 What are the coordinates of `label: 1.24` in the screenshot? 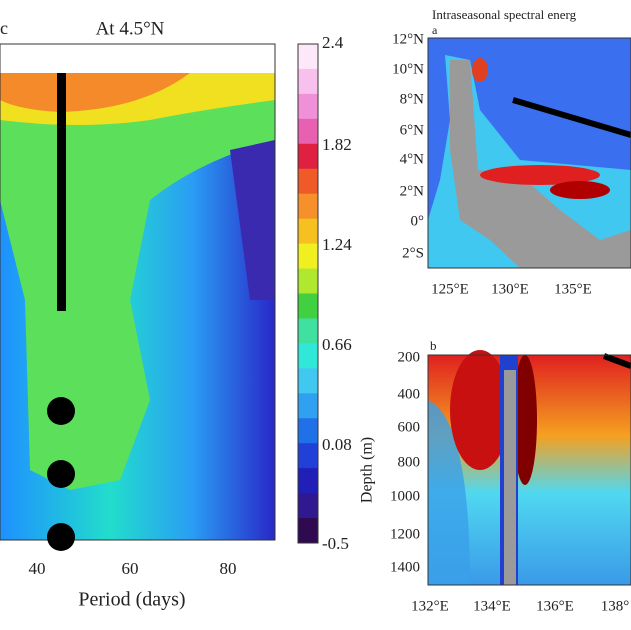 It's located at (337, 244).